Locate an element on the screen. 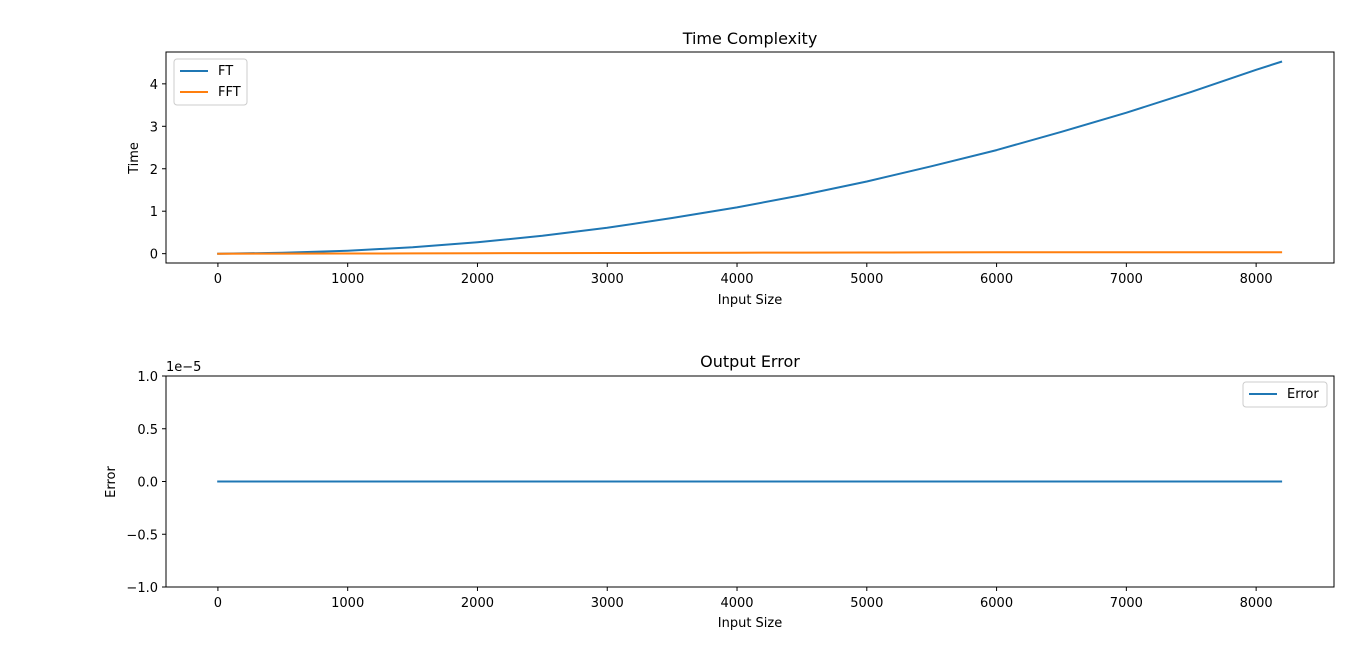 Image resolution: width=1366 pixels, height=668 pixels. legend: FT FFT is located at coordinates (210, 82).